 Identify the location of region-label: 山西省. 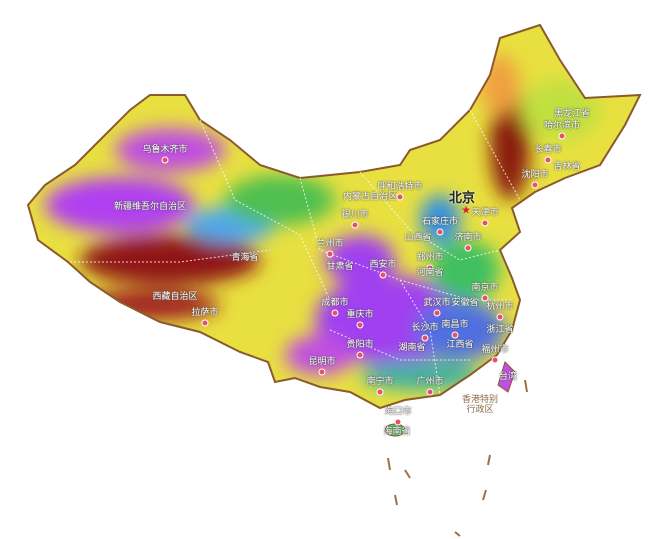
(418, 238).